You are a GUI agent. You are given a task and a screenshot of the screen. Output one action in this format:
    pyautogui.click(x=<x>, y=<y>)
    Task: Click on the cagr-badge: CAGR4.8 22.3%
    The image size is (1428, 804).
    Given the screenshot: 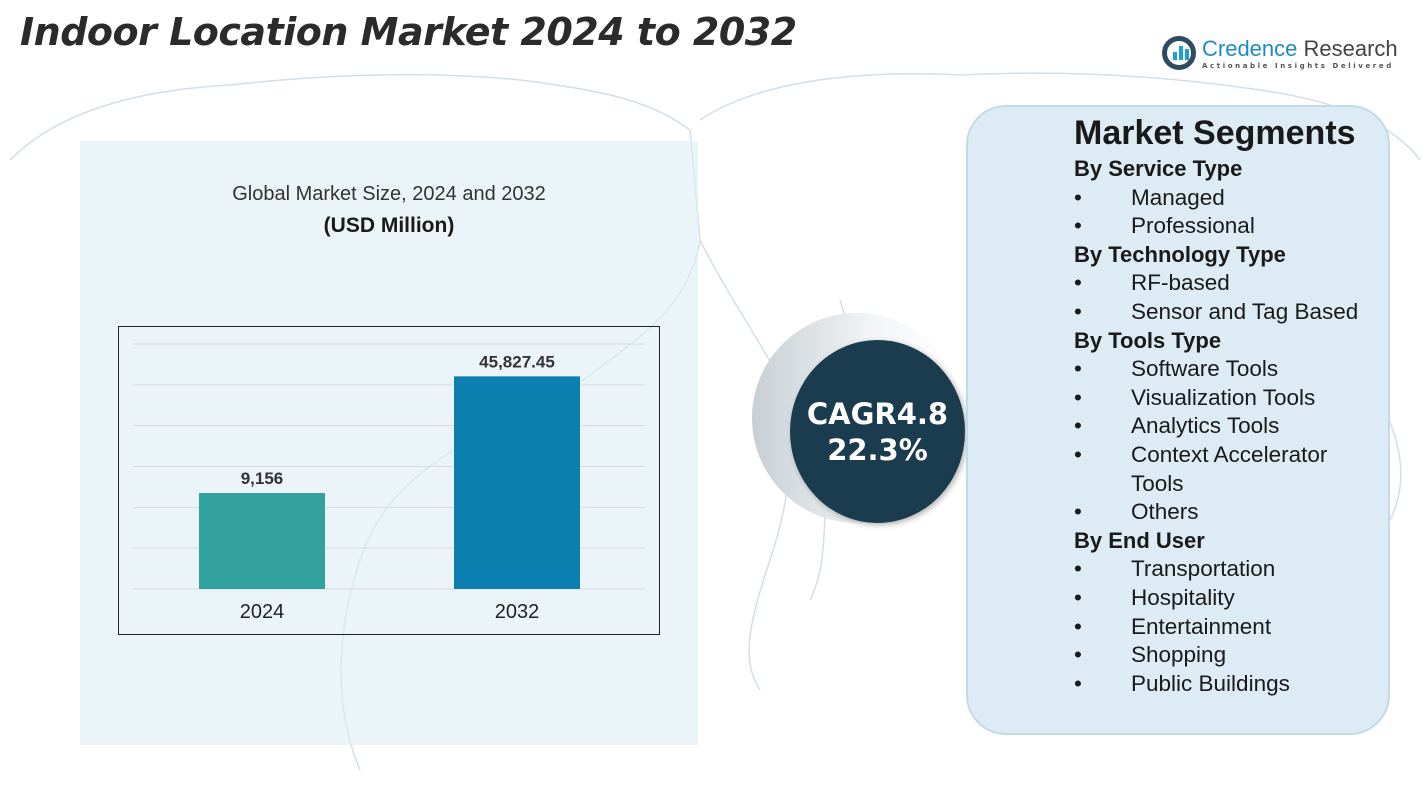 What is the action you would take?
    pyautogui.click(x=877, y=431)
    